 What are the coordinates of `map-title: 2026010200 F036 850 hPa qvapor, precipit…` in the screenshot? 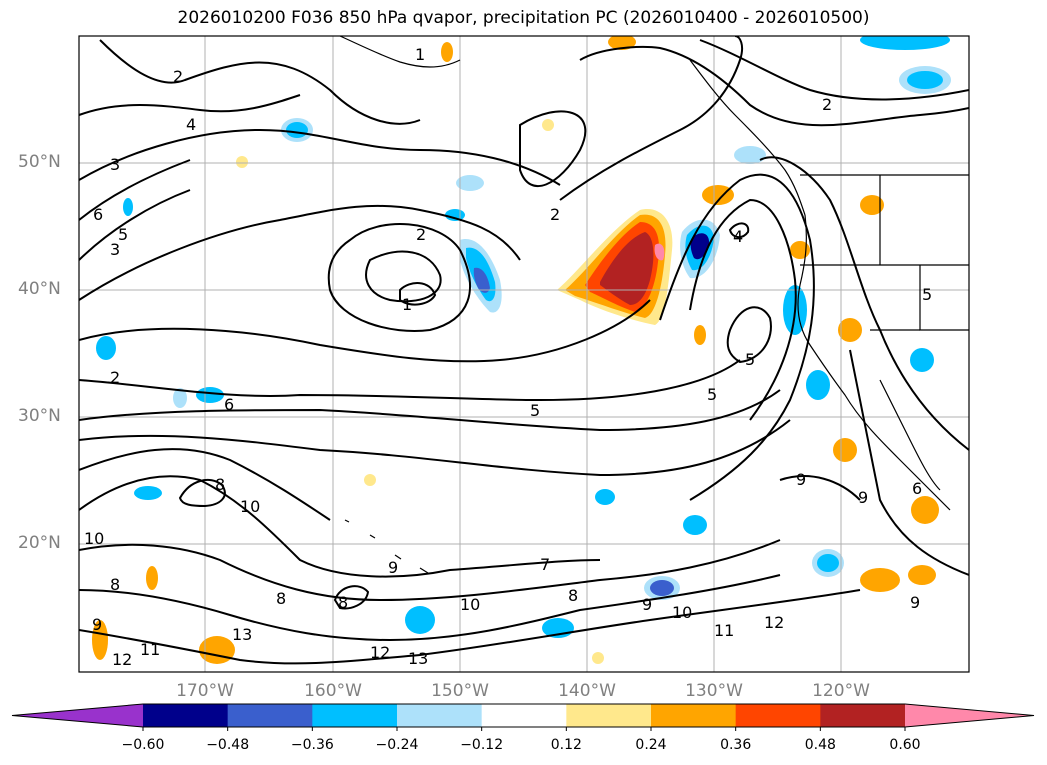 It's located at (523, 18).